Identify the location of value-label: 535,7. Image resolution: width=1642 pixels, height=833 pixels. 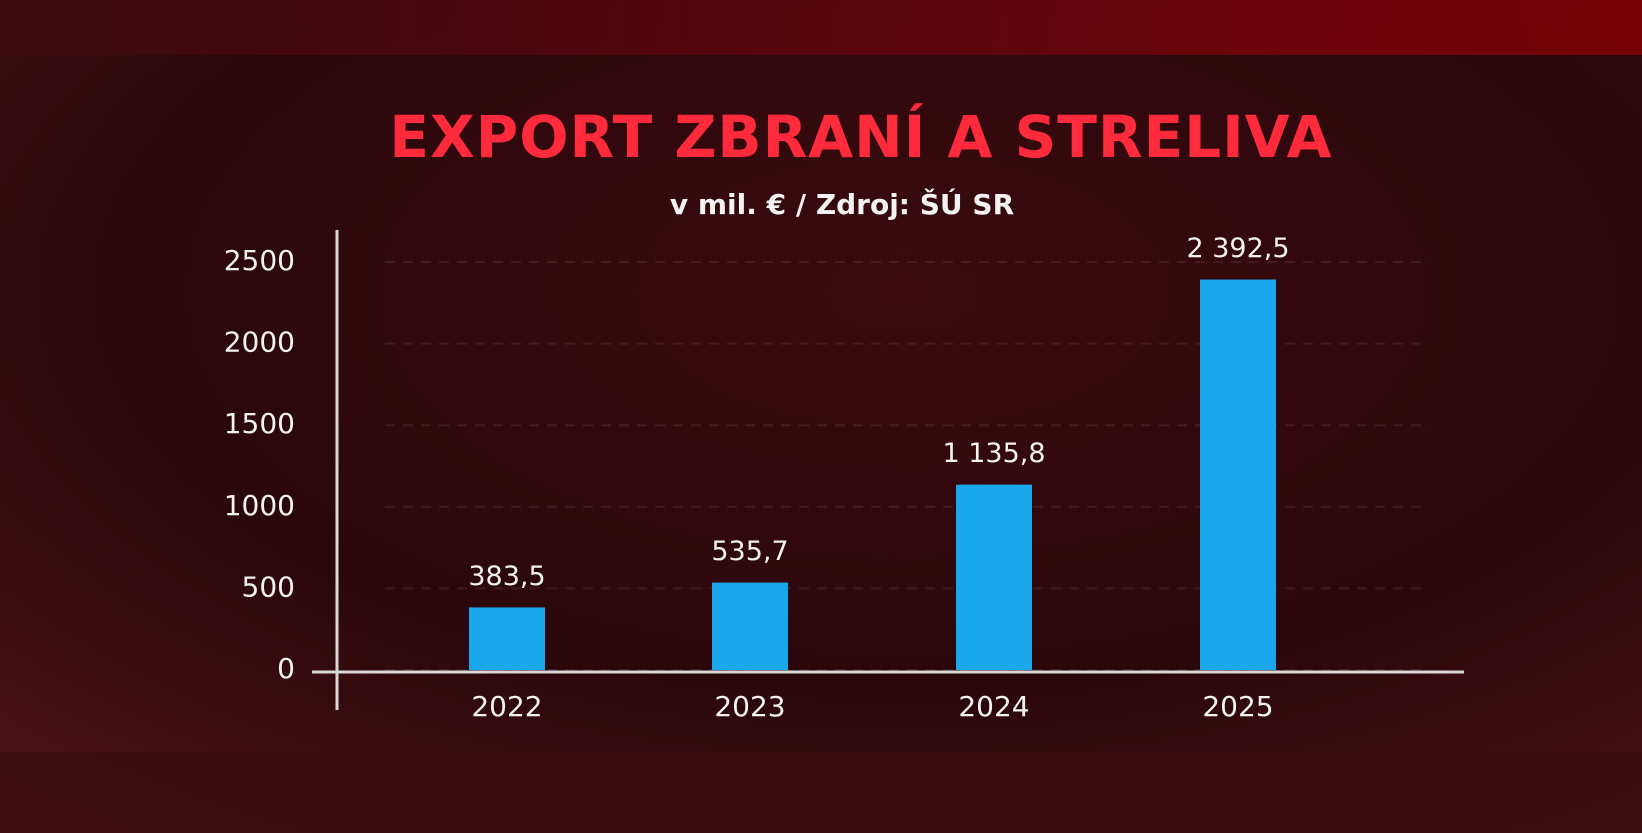
(749, 551).